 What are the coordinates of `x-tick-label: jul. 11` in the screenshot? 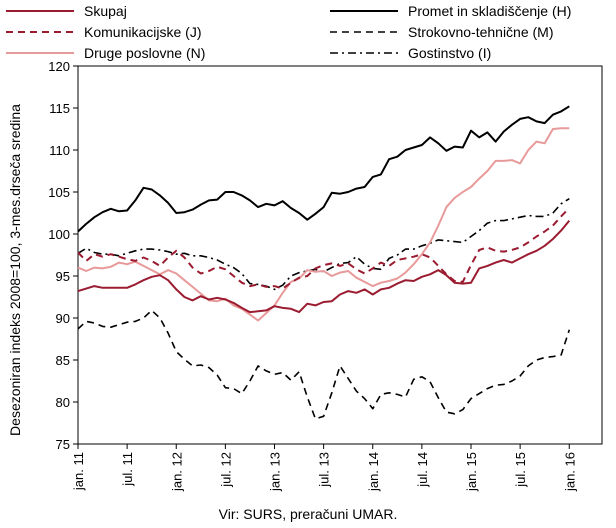 It's located at (127, 469).